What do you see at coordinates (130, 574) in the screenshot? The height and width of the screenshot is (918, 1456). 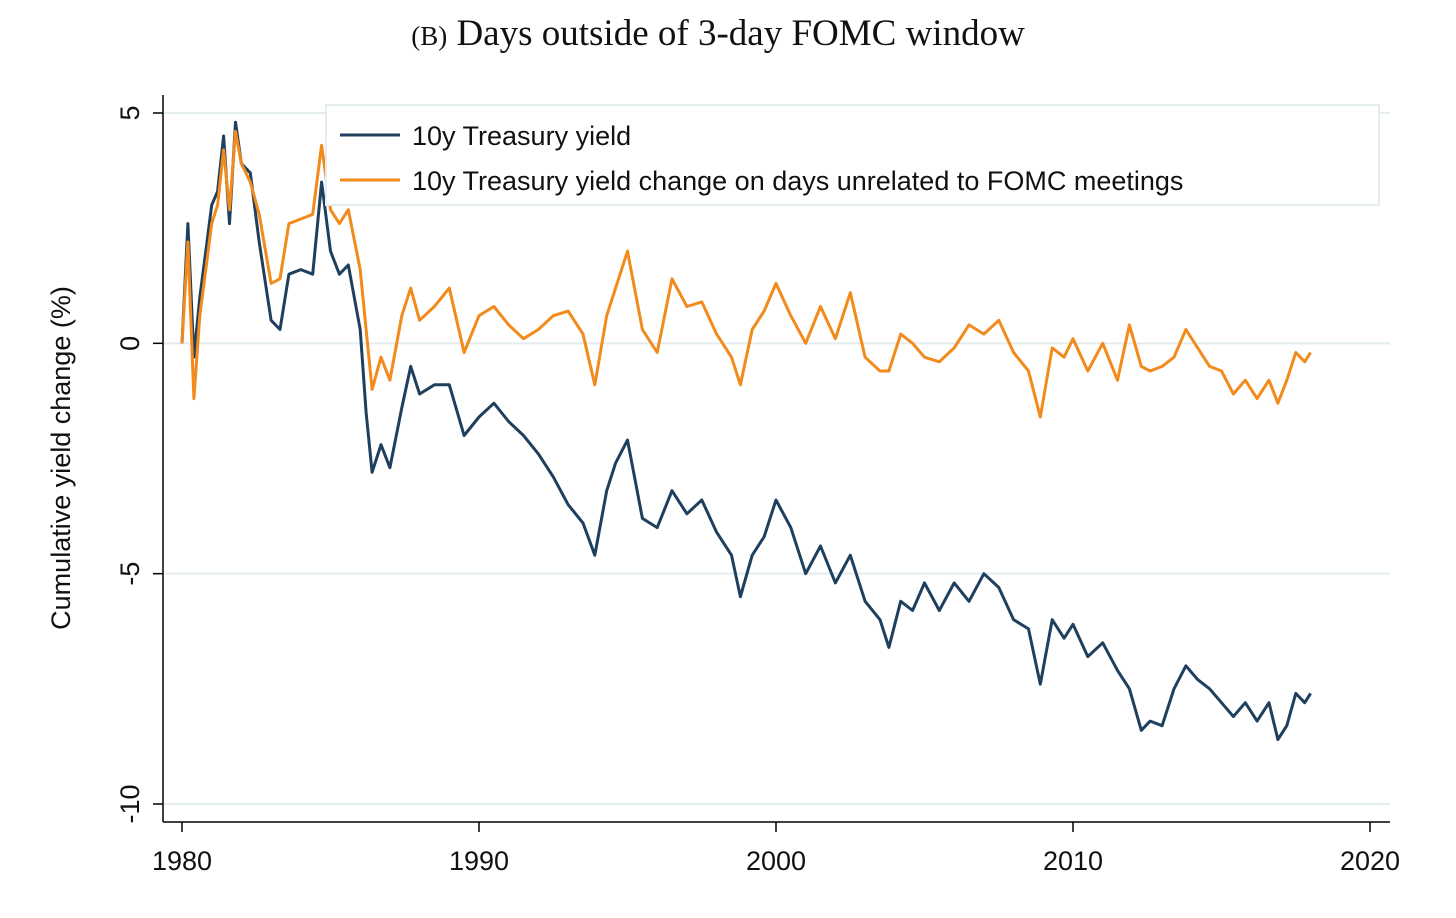 I see `y-tick-label: -5` at bounding box center [130, 574].